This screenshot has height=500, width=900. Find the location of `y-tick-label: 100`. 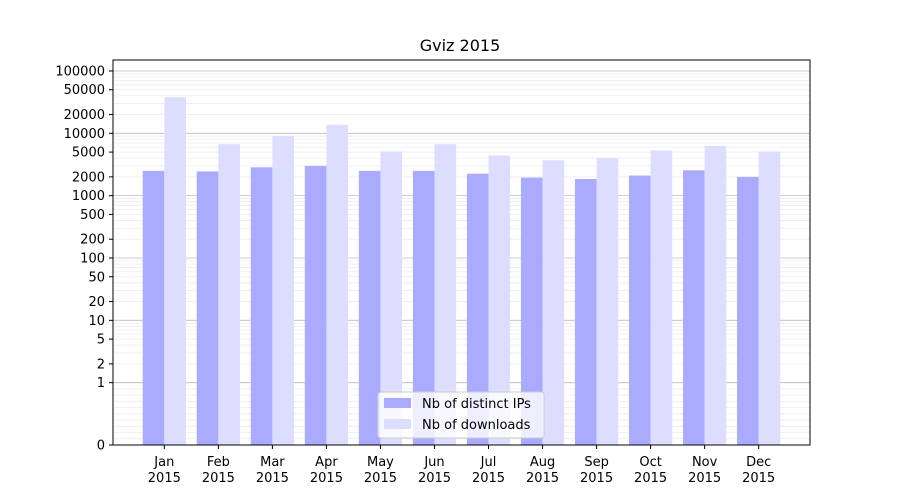

y-tick-label: 100 is located at coordinates (92, 258).